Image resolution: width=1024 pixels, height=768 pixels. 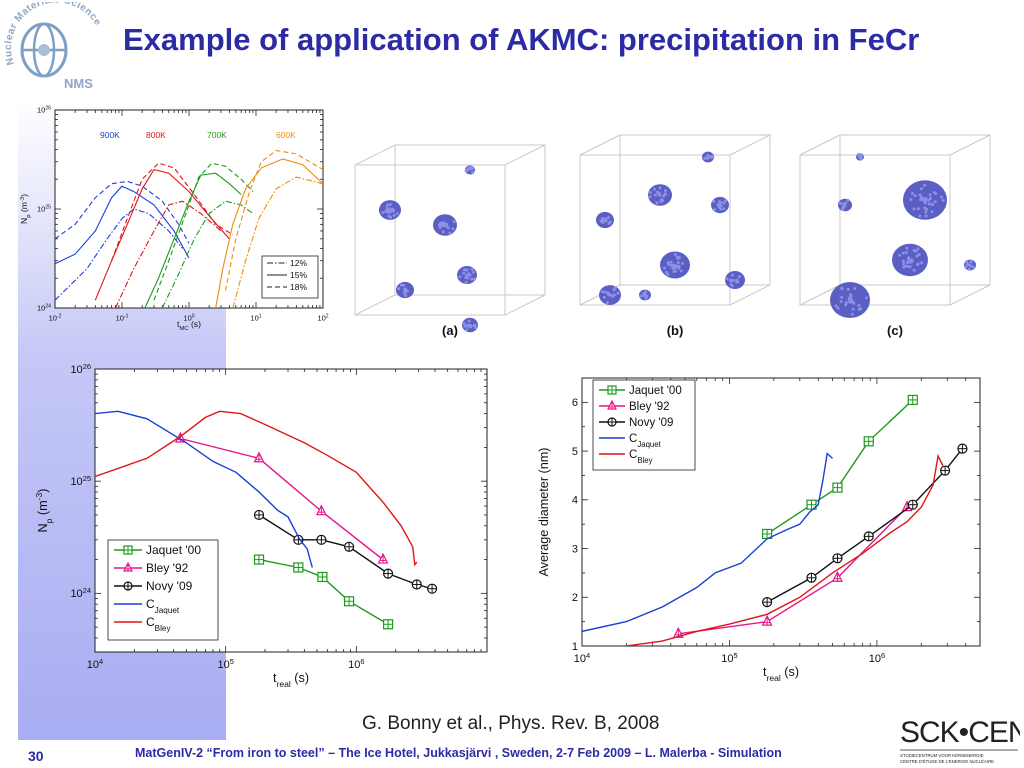 What do you see at coordinates (947, 761) in the screenshot?
I see `sck-logo-line2: CENTRE D'ÉTUDE DE L'ENERGIE NUCLÉAIRE` at bounding box center [947, 761].